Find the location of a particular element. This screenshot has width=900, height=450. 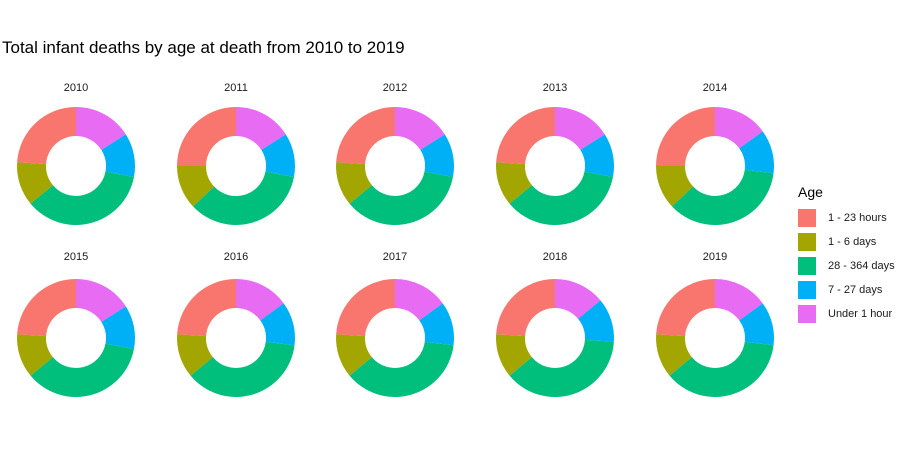

donut-facet-2019: 2019 is located at coordinates (715, 324).